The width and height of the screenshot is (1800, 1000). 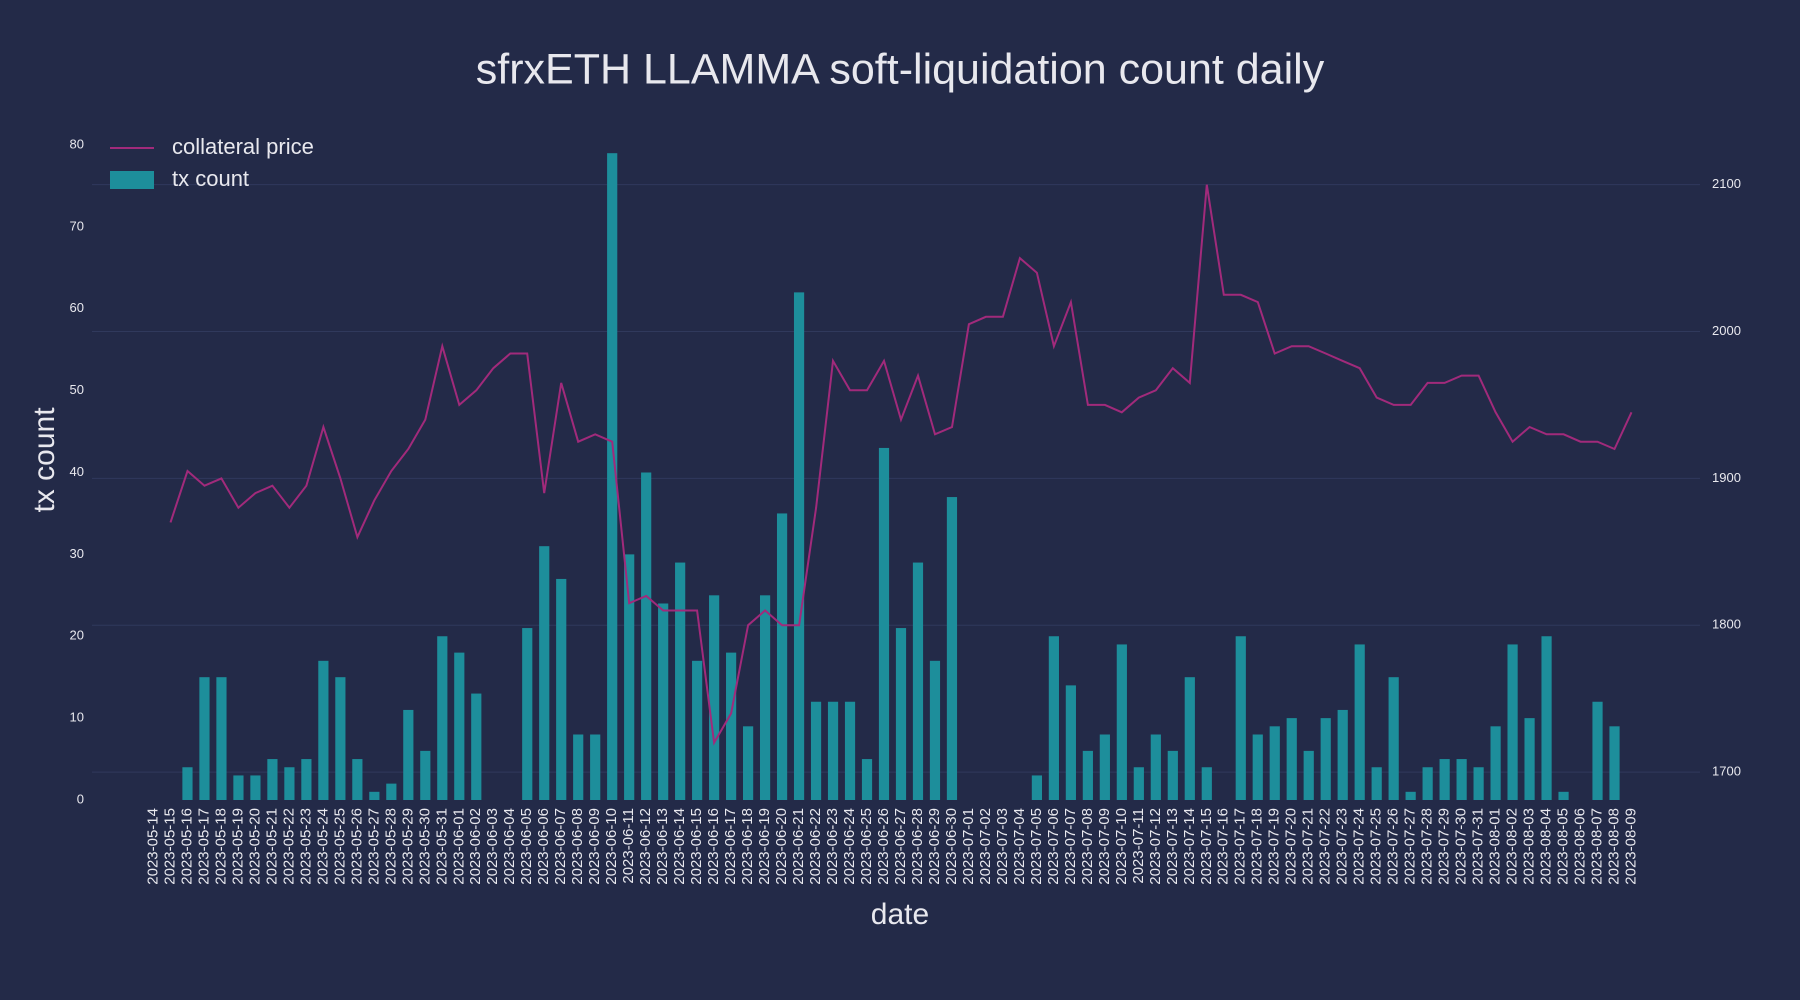 I want to click on x-tick-label: 2023-05-16, so click(x=186, y=846).